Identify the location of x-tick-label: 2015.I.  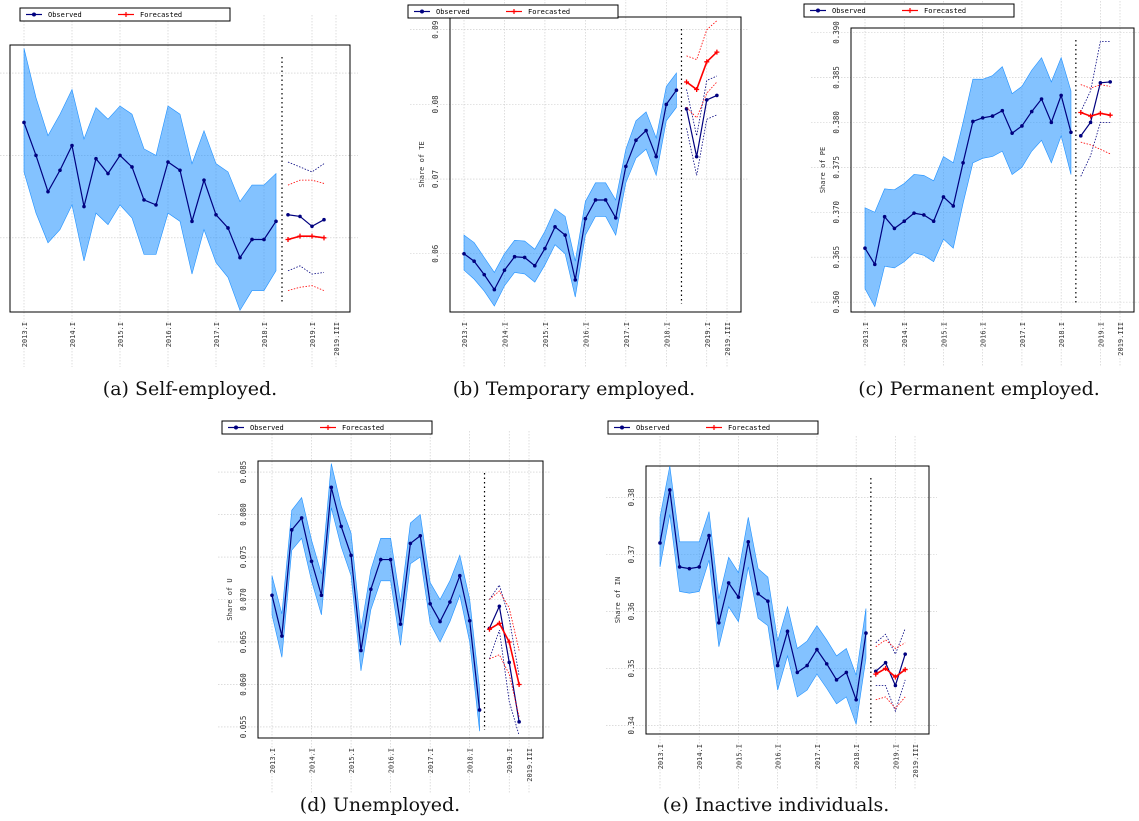
(739, 756).